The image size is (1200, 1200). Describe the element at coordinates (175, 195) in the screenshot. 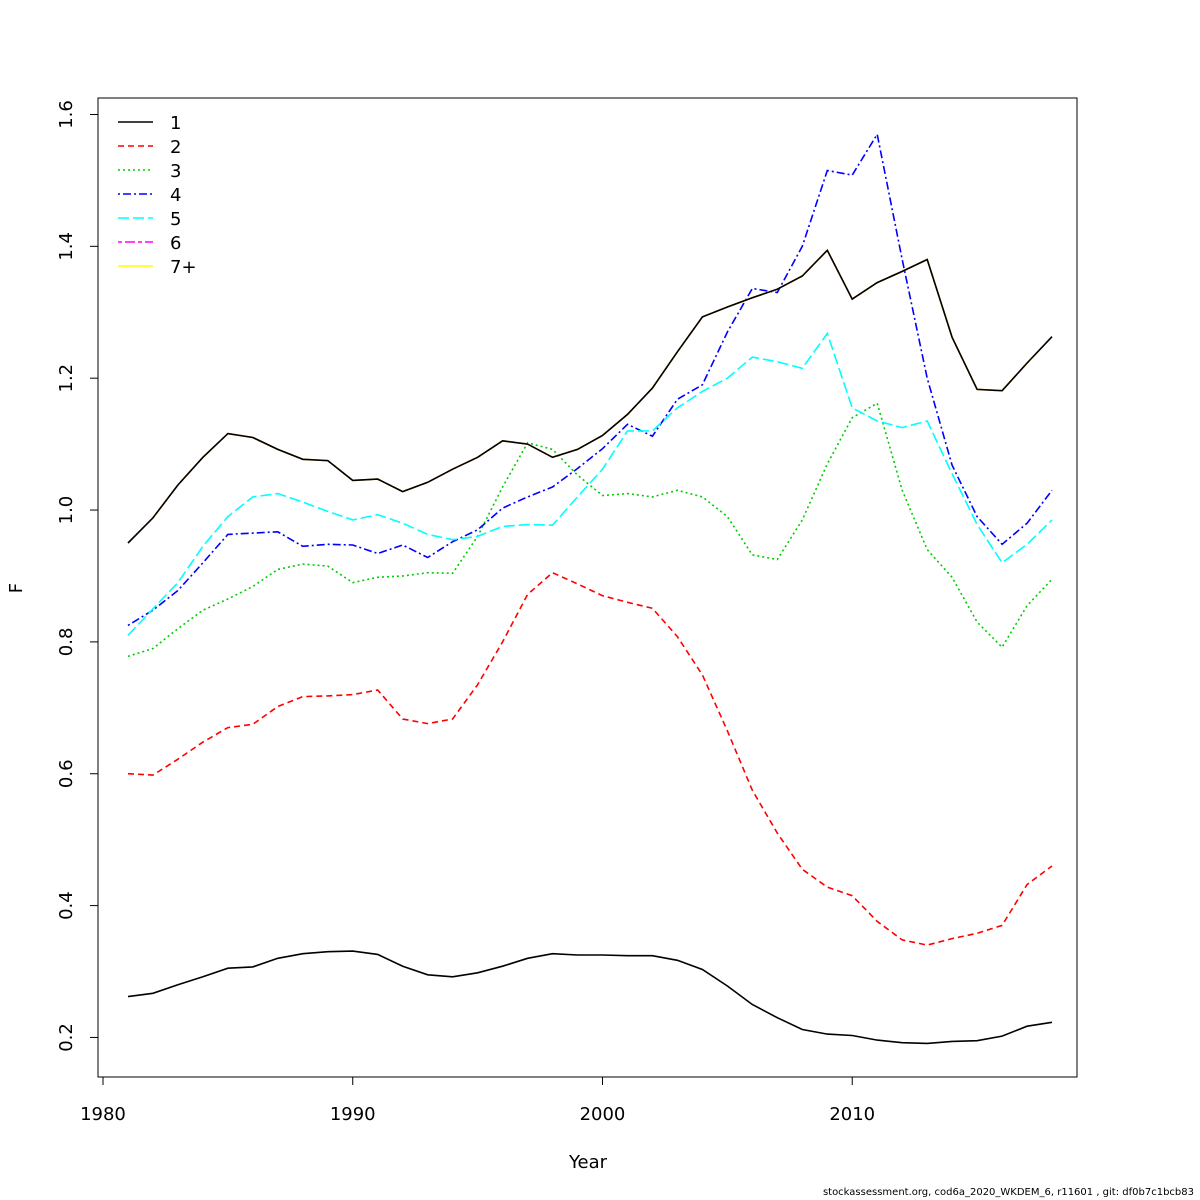

I see `legend-label: 4` at that location.